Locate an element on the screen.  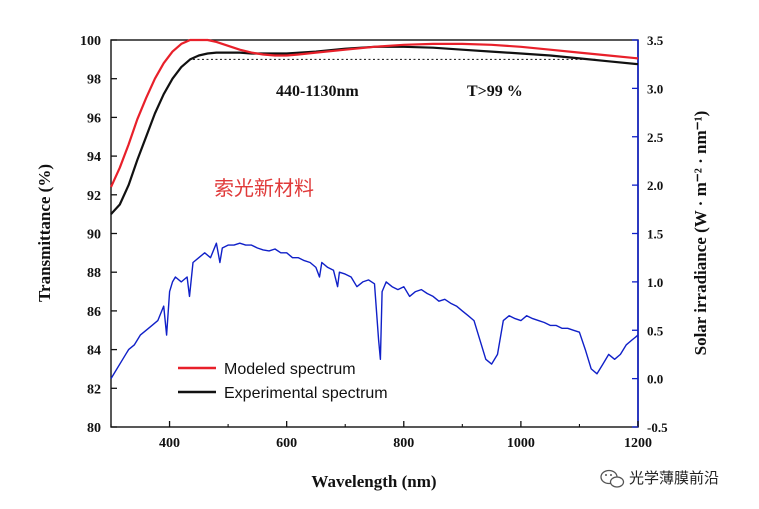
x-tick-label: 600 is located at coordinates (286, 443).